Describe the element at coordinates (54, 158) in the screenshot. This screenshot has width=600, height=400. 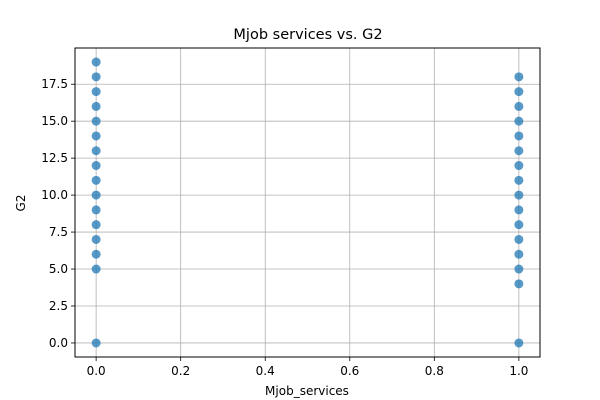
I see `y-tick-label: 12.5` at that location.